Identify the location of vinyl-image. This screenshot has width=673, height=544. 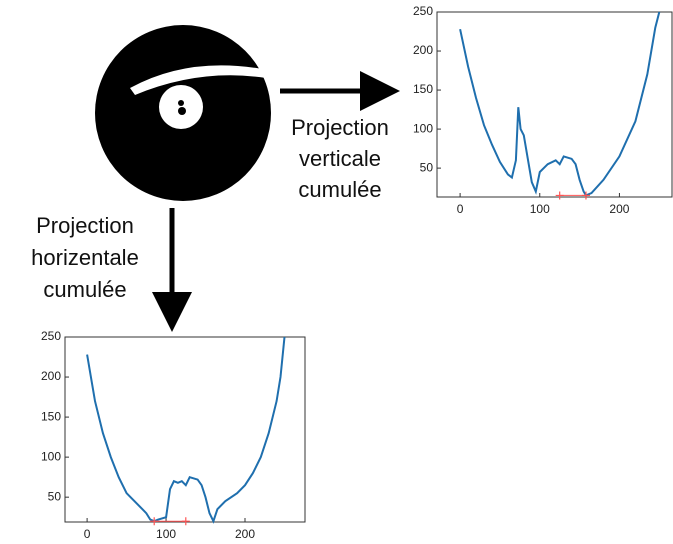
(183, 113).